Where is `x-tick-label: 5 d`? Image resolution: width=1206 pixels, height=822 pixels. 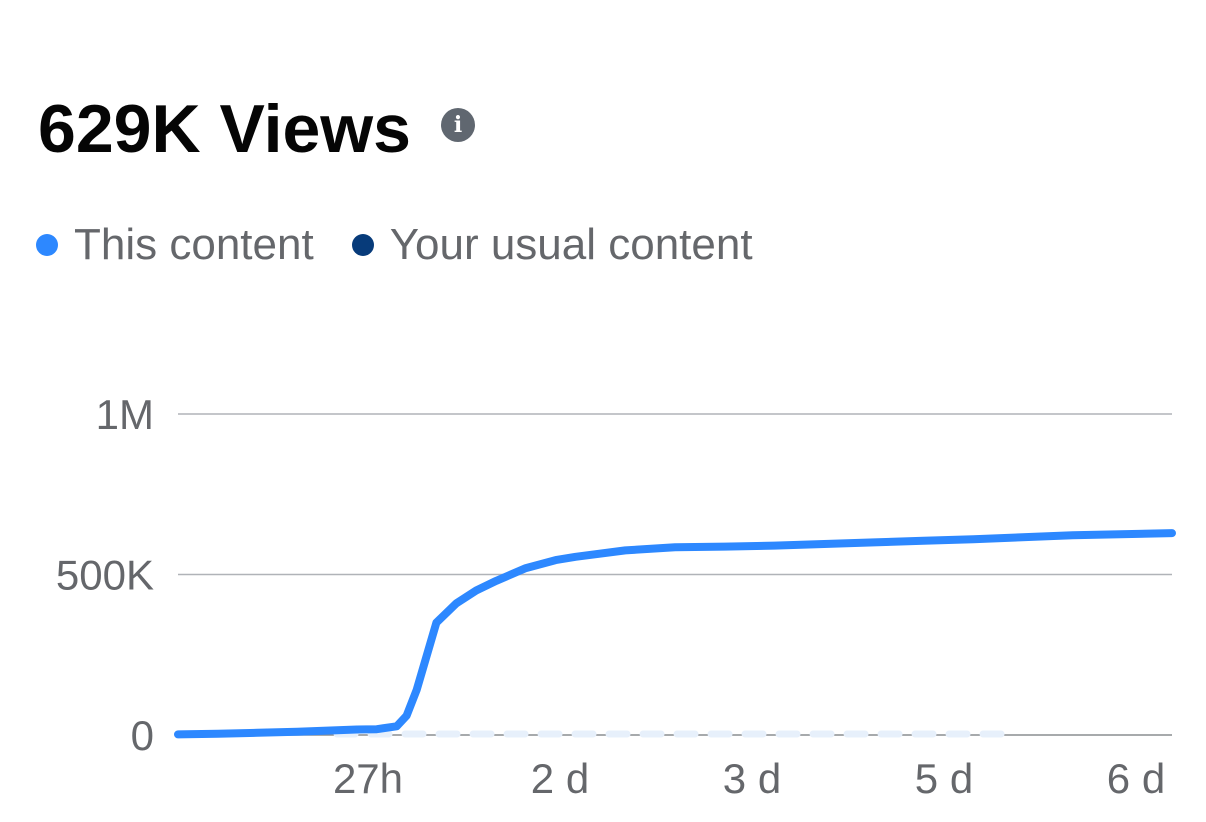 x-tick-label: 5 d is located at coordinates (944, 778).